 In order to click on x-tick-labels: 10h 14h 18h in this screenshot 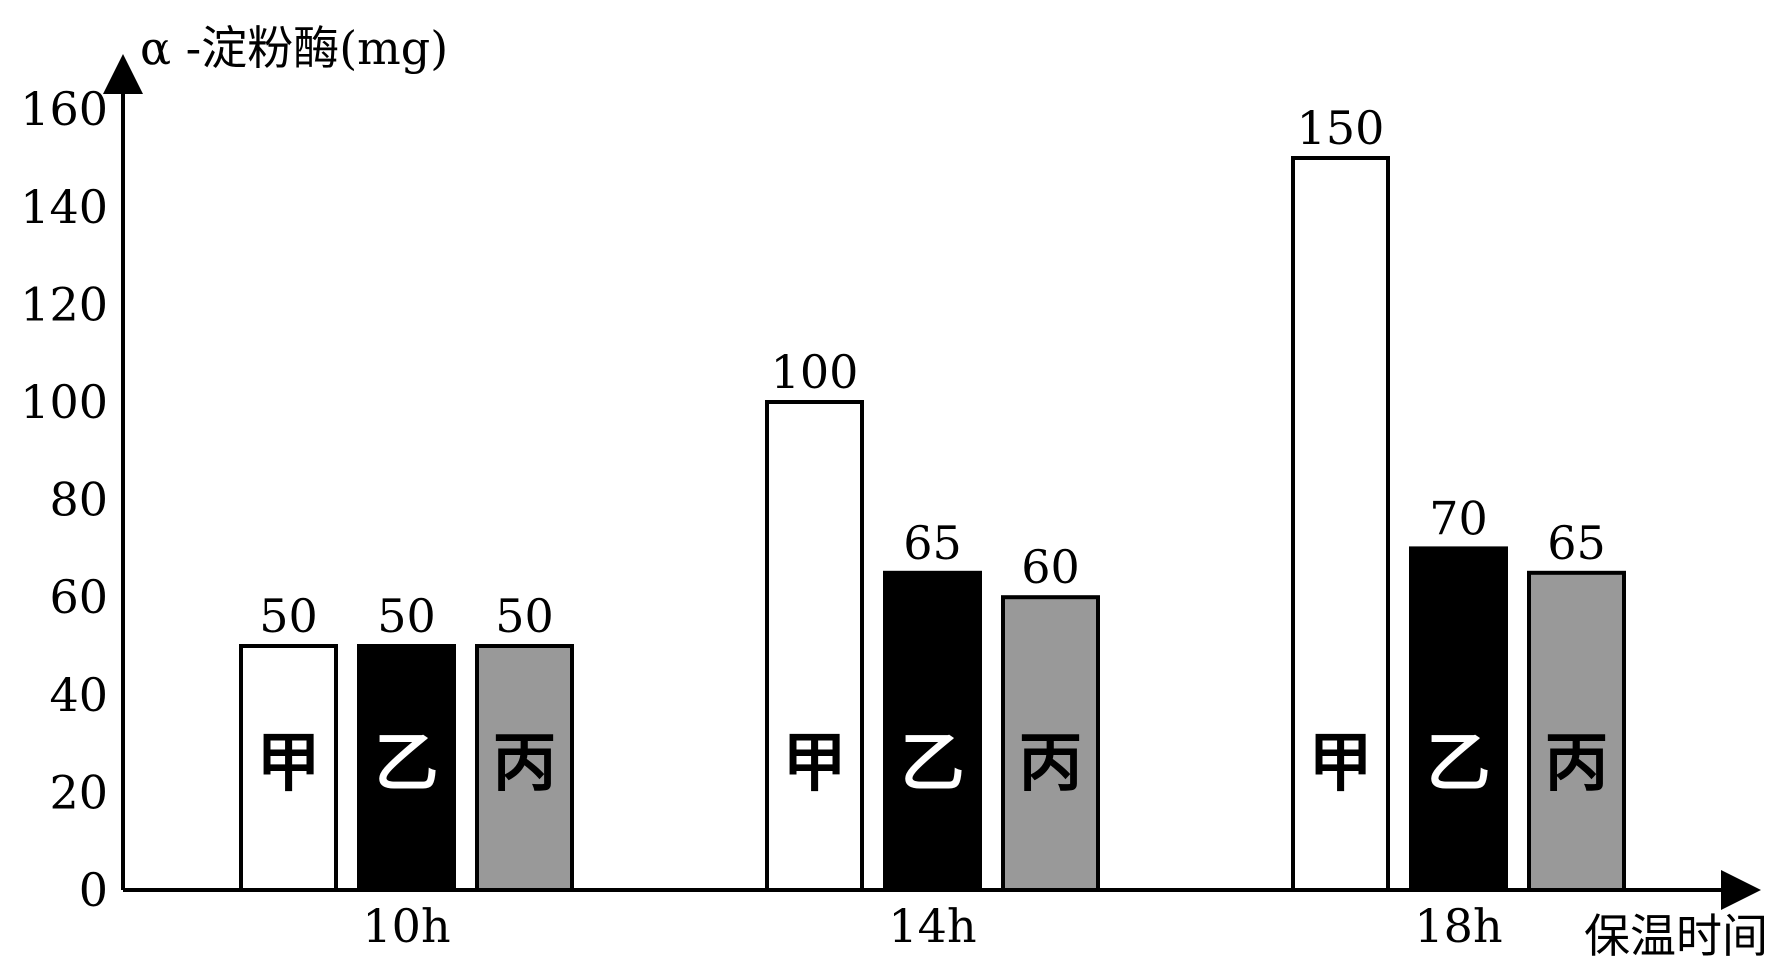, I will do `click(932, 926)`.